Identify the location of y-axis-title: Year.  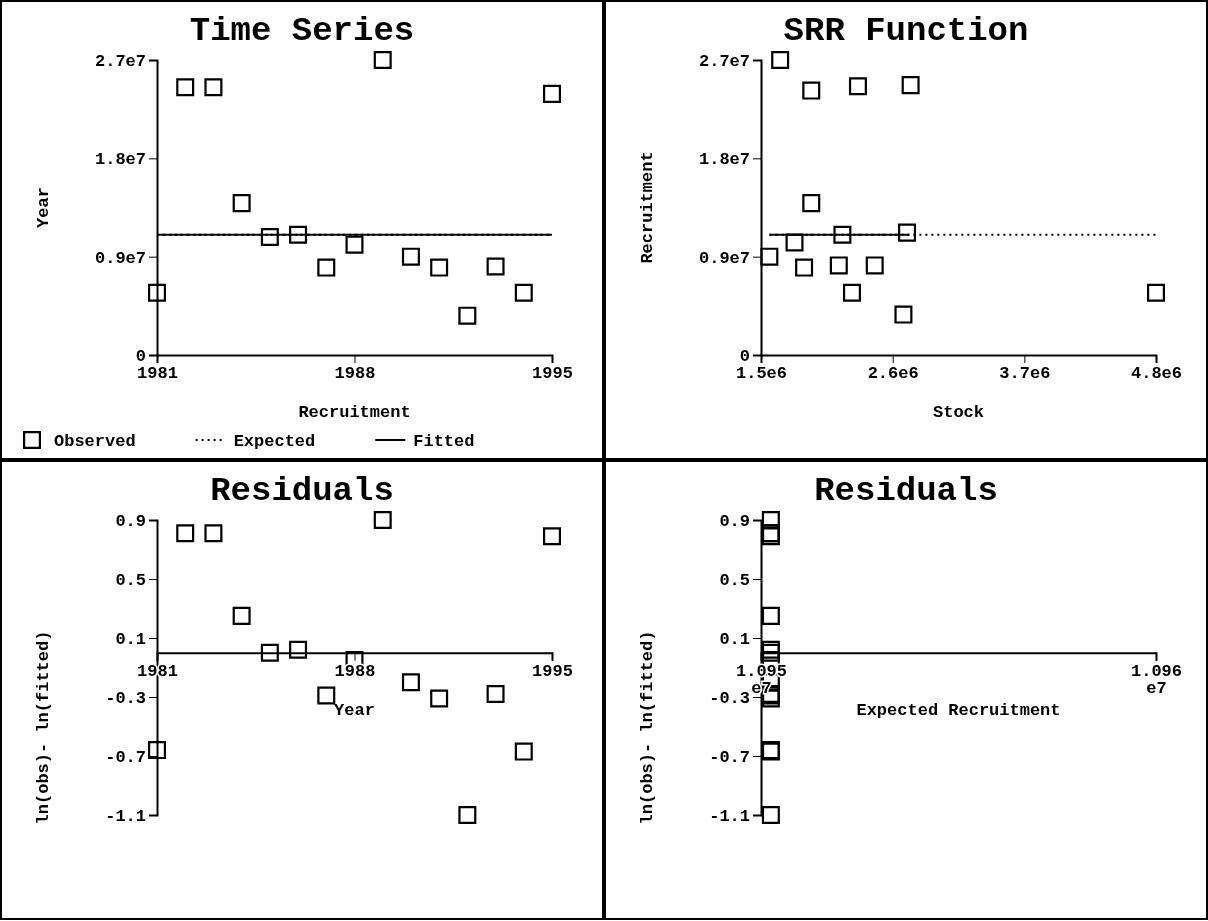
(43, 207).